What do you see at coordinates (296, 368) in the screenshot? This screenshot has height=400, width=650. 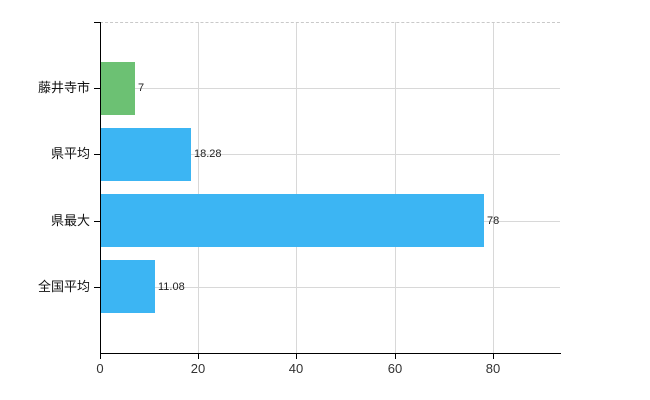 I see `x-tick-label: 40` at bounding box center [296, 368].